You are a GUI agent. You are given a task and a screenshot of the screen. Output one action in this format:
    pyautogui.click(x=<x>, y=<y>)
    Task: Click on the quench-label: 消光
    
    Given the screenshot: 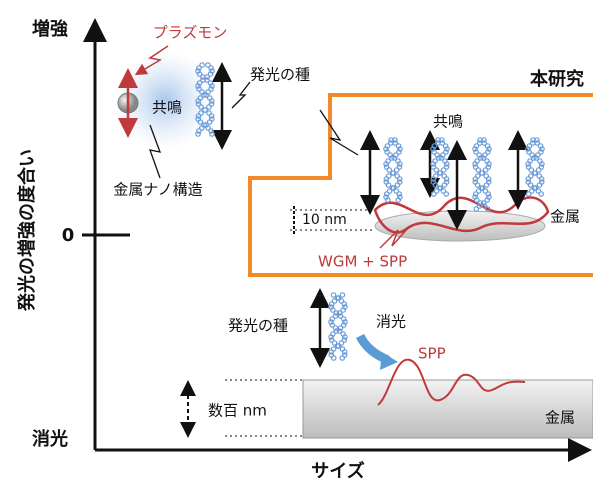 What is the action you would take?
    pyautogui.click(x=391, y=322)
    